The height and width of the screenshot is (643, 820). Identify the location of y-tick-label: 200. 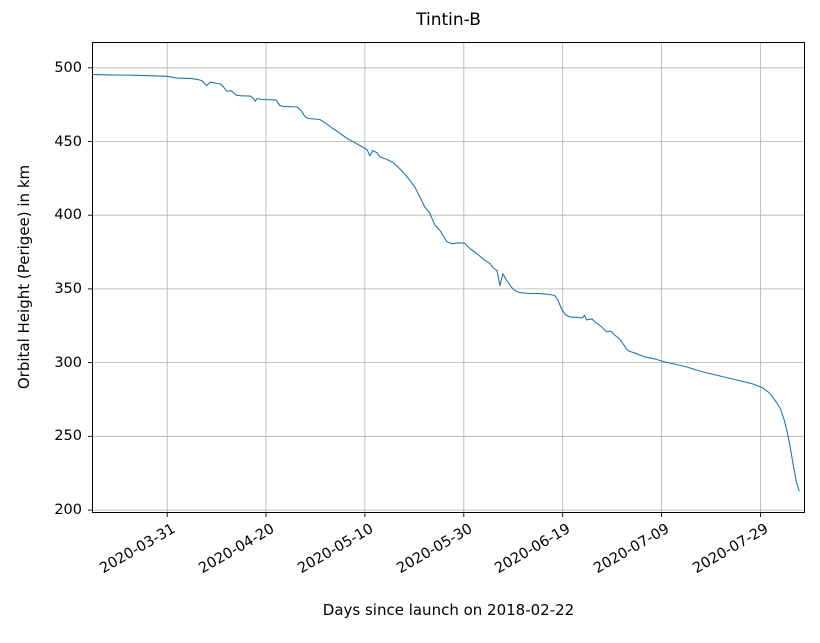
(68, 510).